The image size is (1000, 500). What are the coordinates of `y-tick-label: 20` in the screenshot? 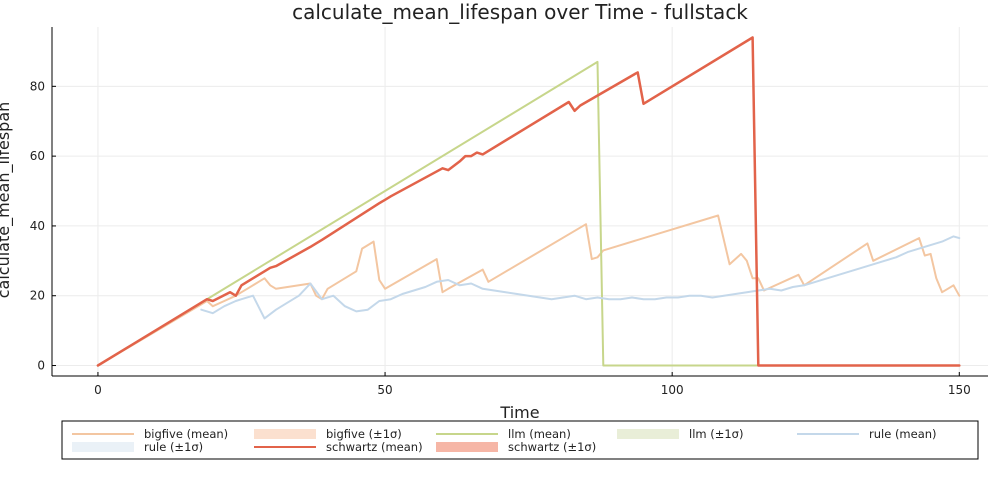 It's located at (37, 296).